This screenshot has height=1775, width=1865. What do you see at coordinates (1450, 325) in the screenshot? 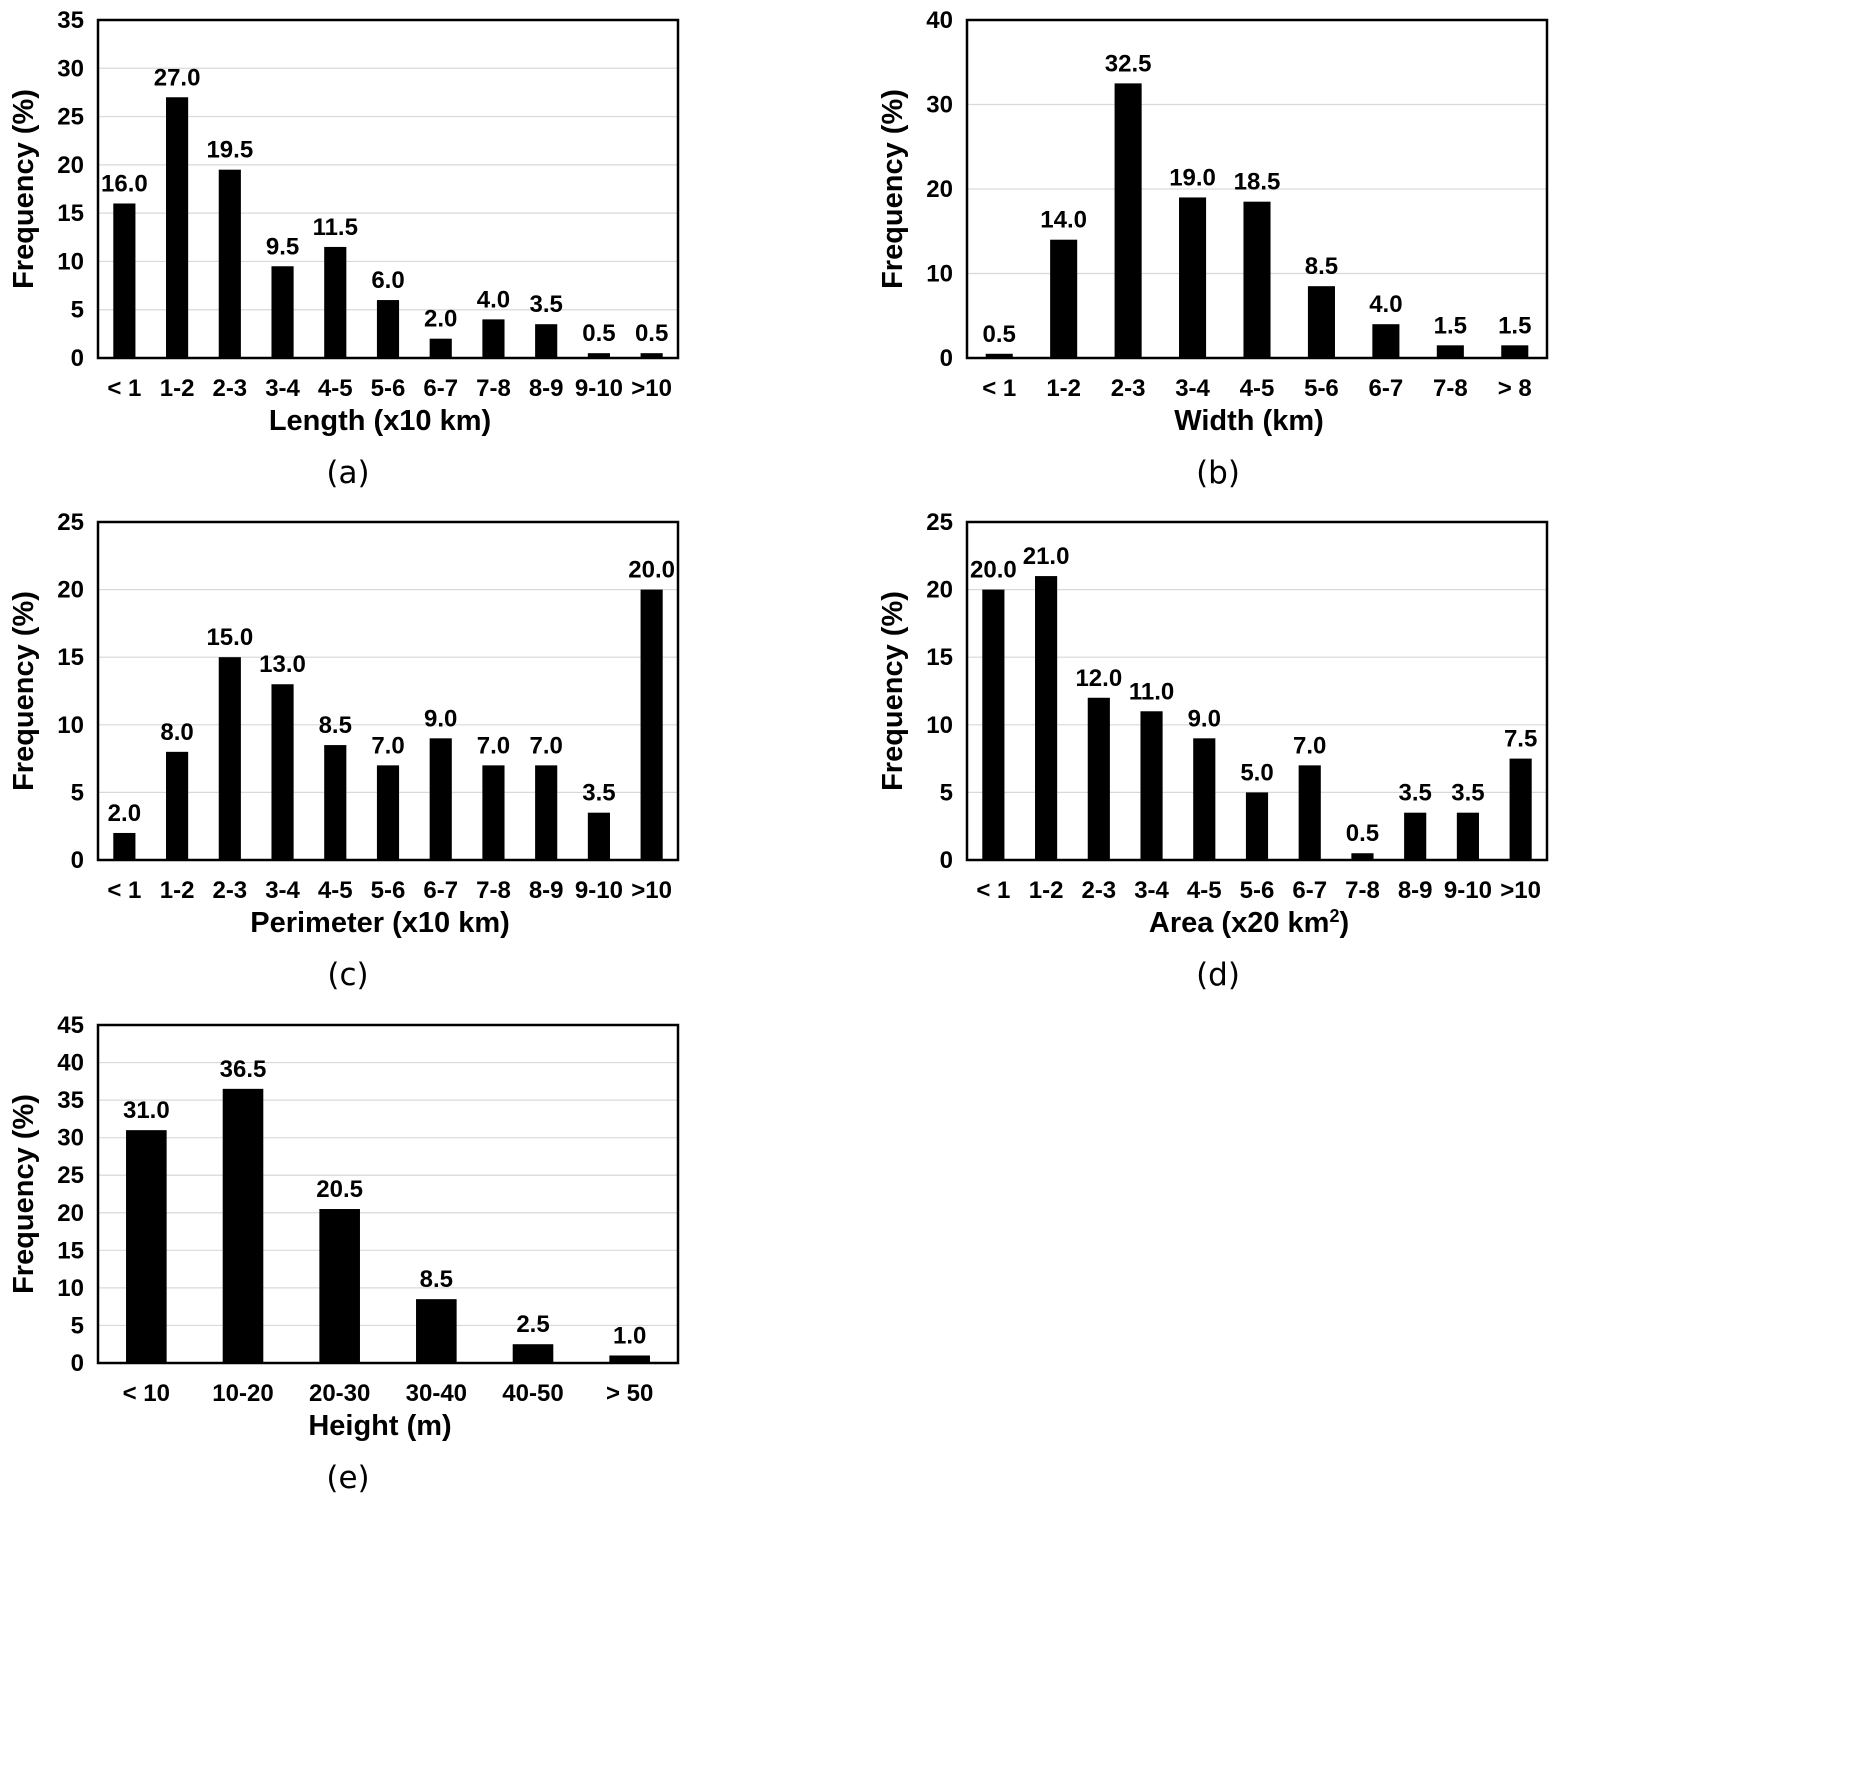
I see `bar-value-label: 1.5` at bounding box center [1450, 325].